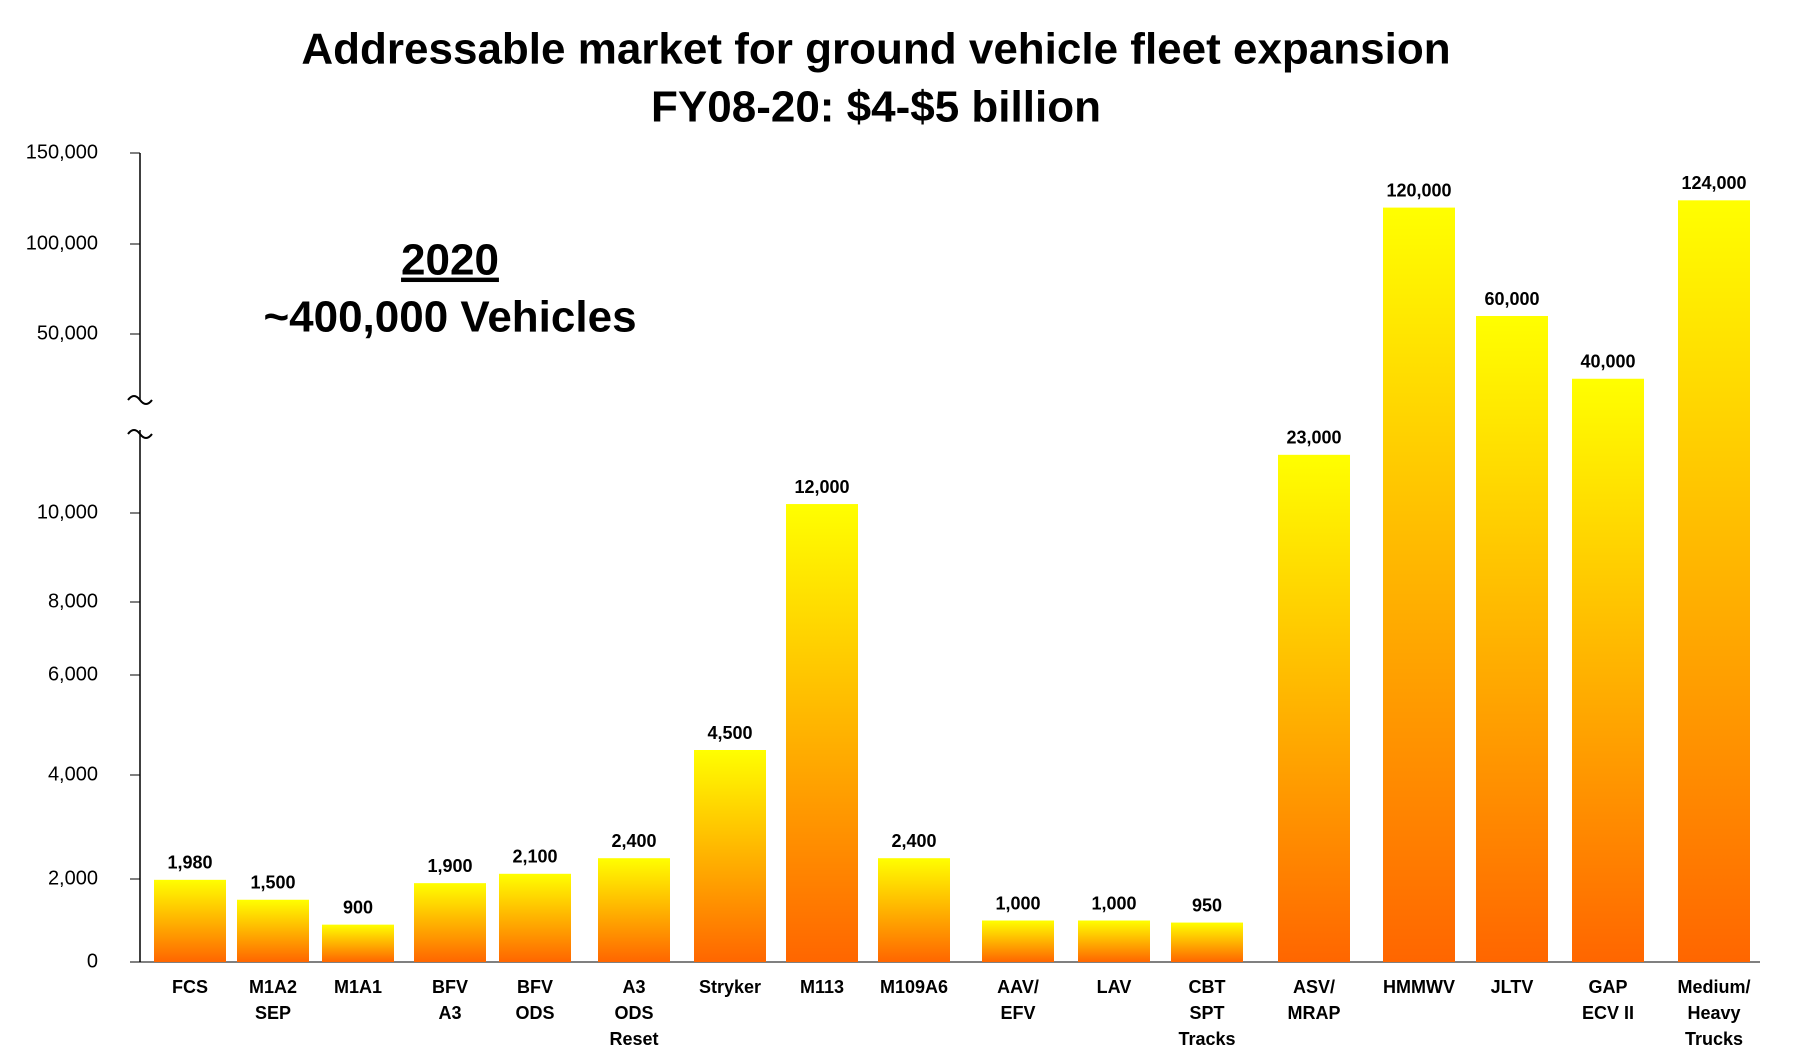 The image size is (1805, 1052). I want to click on x-tick-label: Heavy, so click(1713, 1013).